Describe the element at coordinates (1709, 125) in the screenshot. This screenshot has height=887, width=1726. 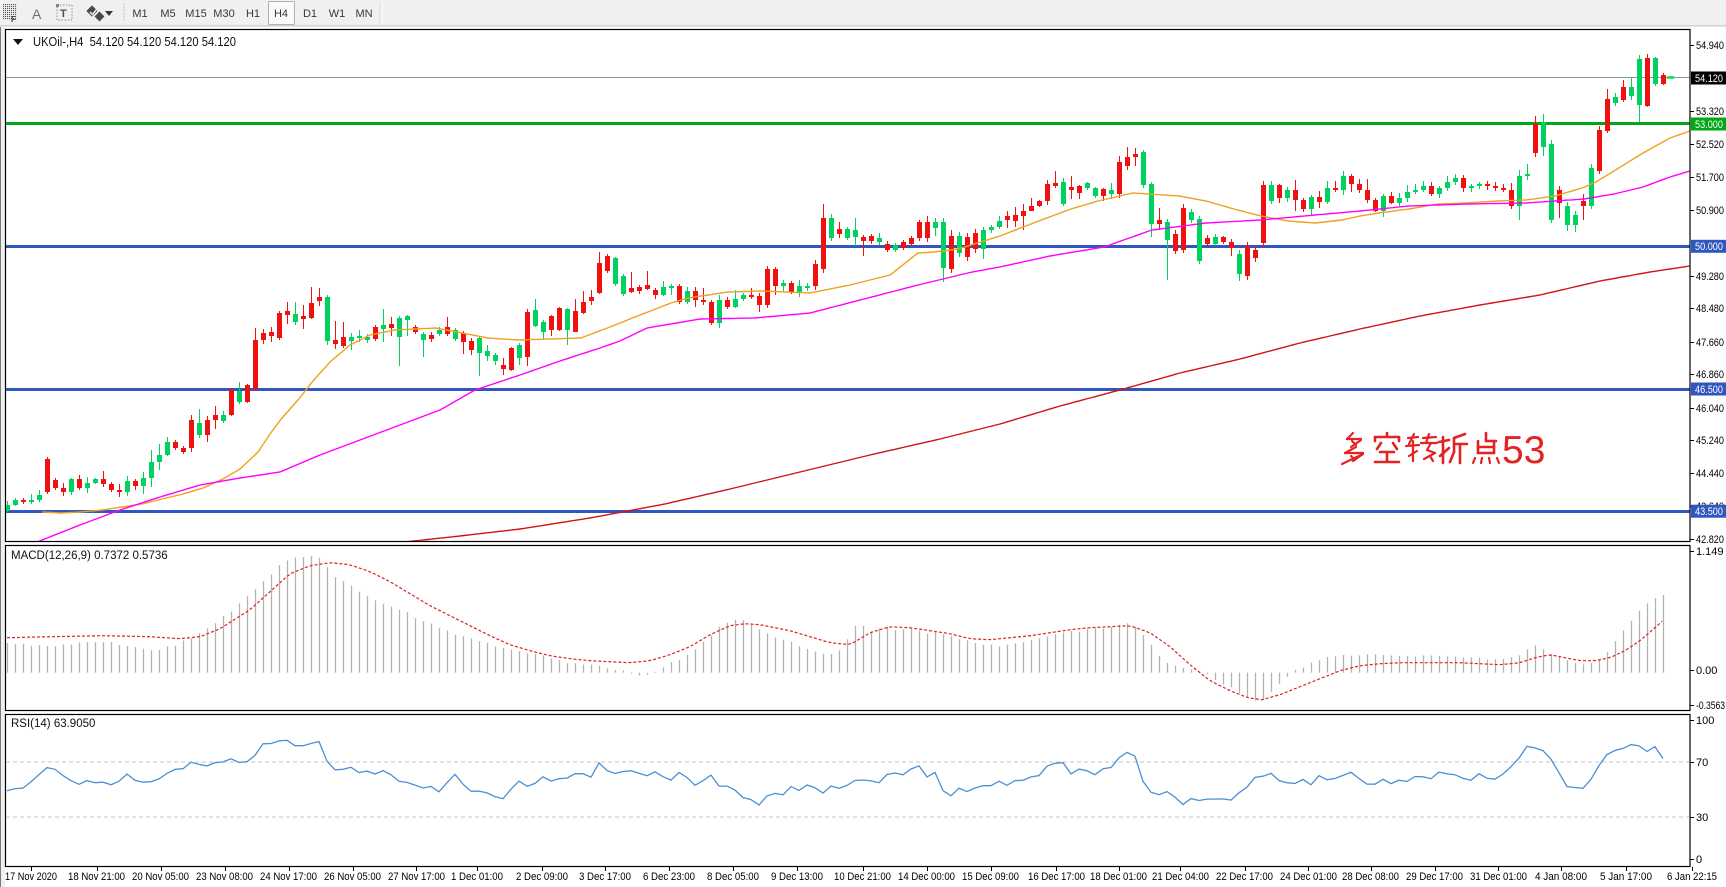
I see `svg-text: 53.000` at that location.